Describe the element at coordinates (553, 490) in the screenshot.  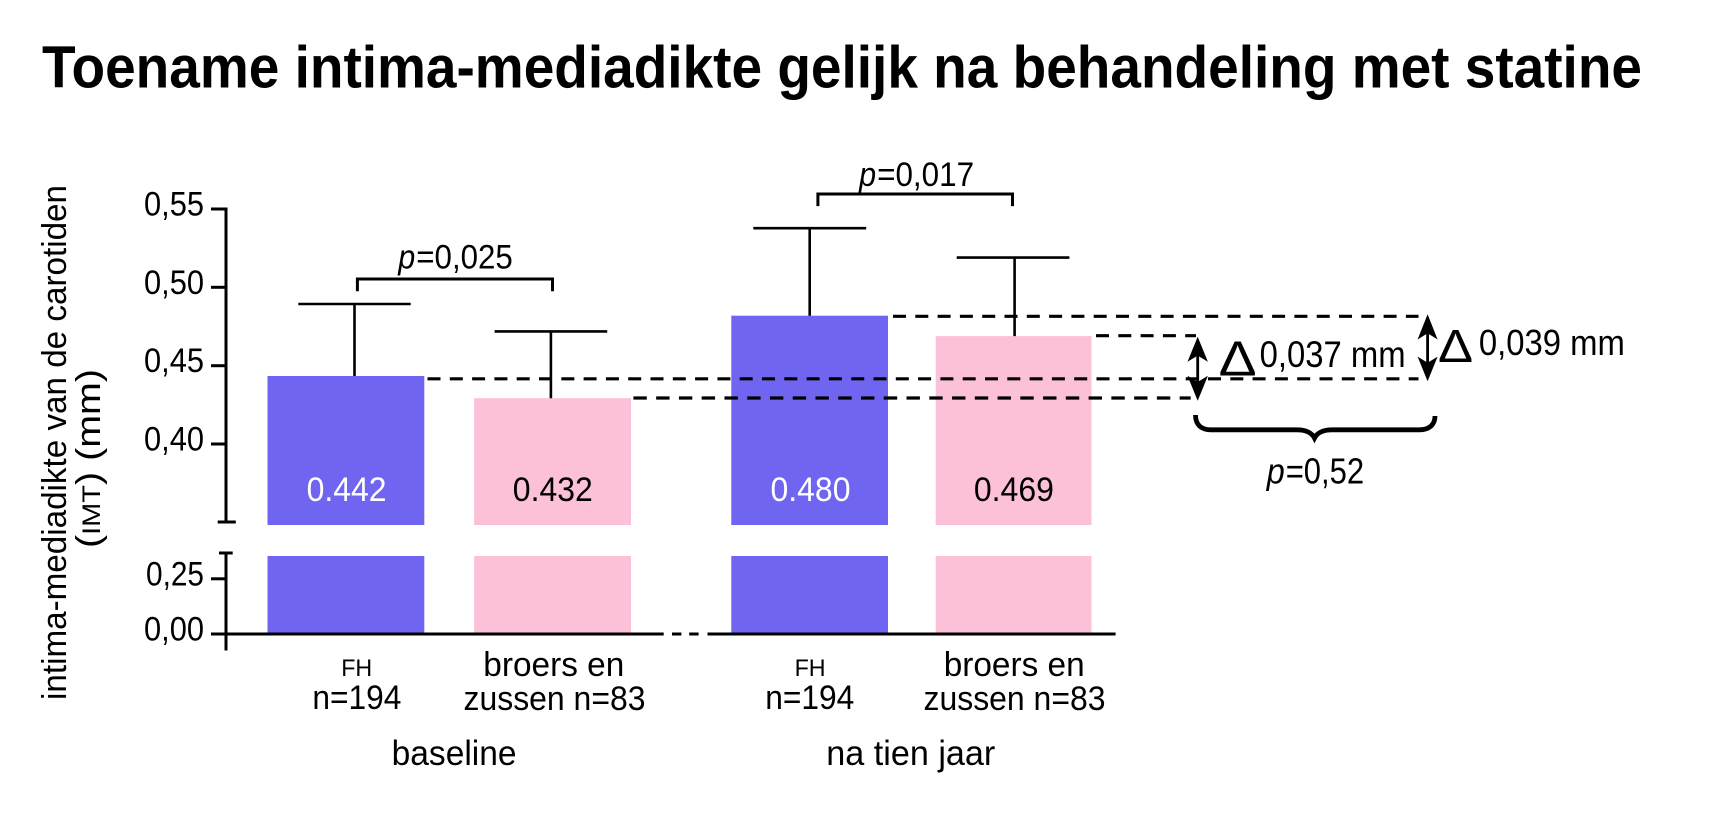
I see `svg-text: 0.432` at that location.